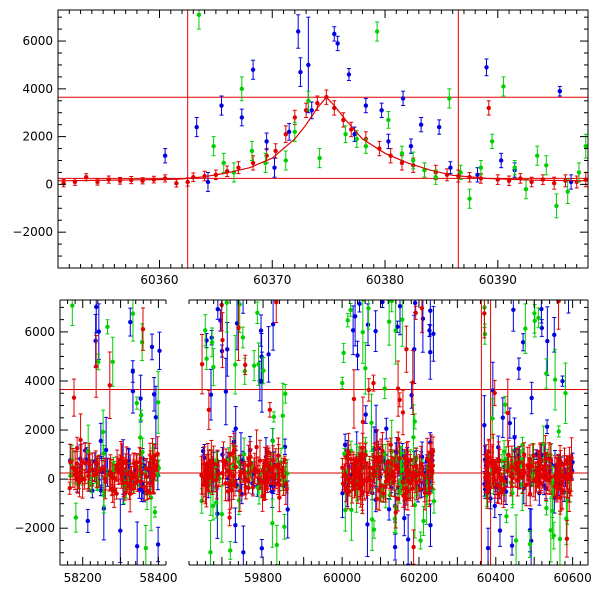 The width and height of the screenshot is (600, 600). I want to click on y-tick-label: 0, so click(51, 479).